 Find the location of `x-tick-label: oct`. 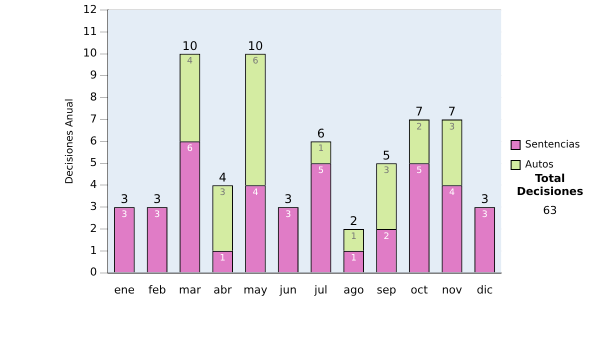

x-tick-label: oct is located at coordinates (419, 289).